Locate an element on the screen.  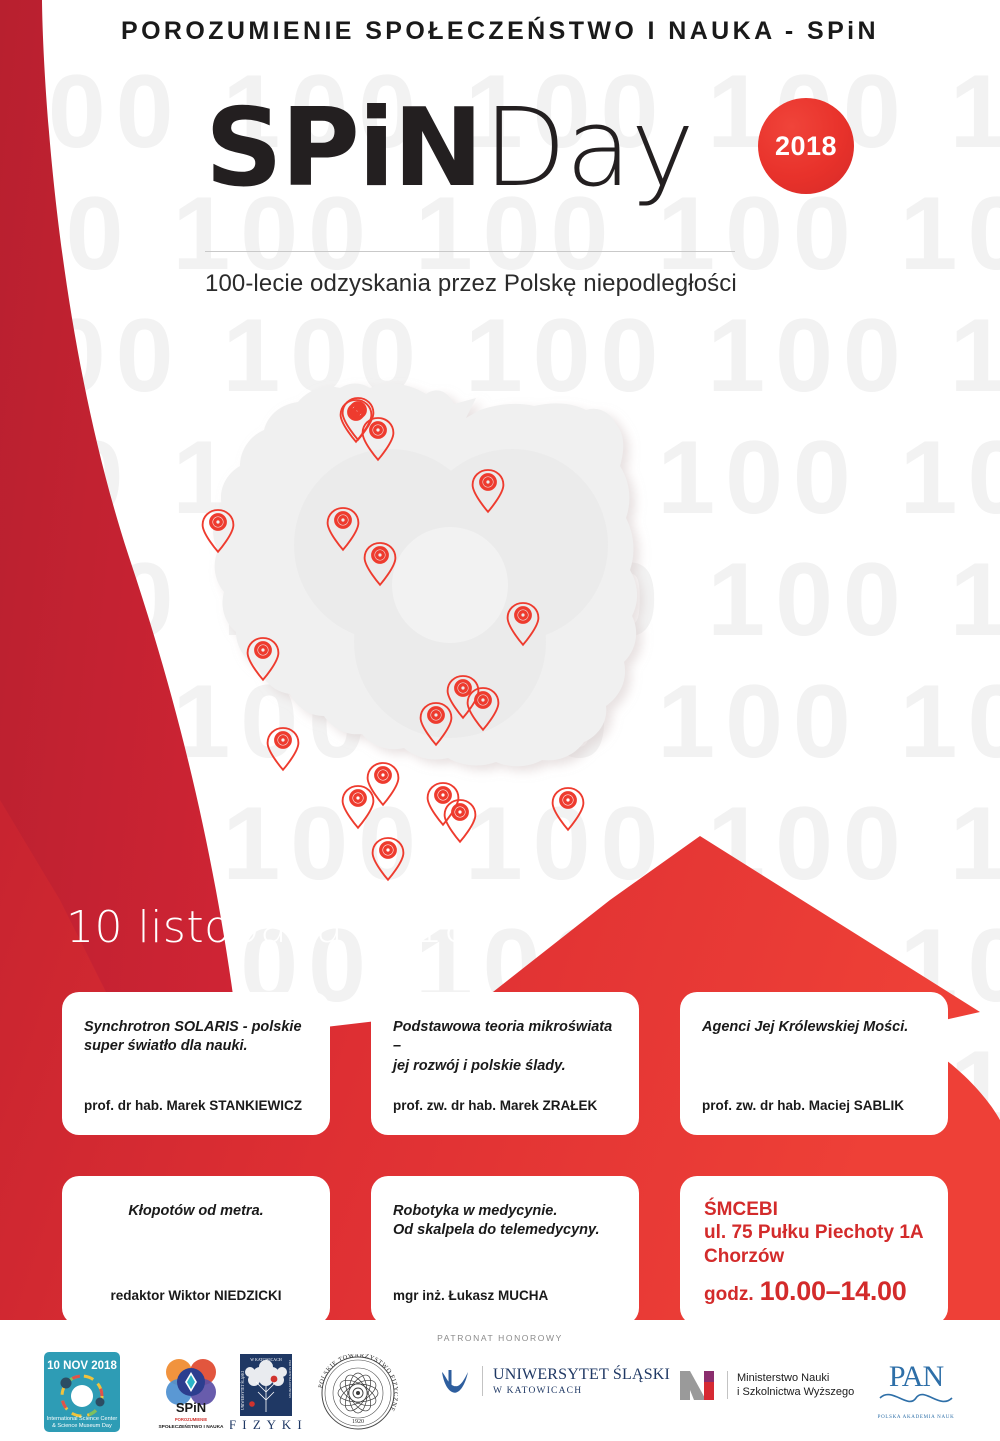
svg-text: POLSKIE TOWARZYSTWO FIZYCZNE is located at coordinates (358, 1383).